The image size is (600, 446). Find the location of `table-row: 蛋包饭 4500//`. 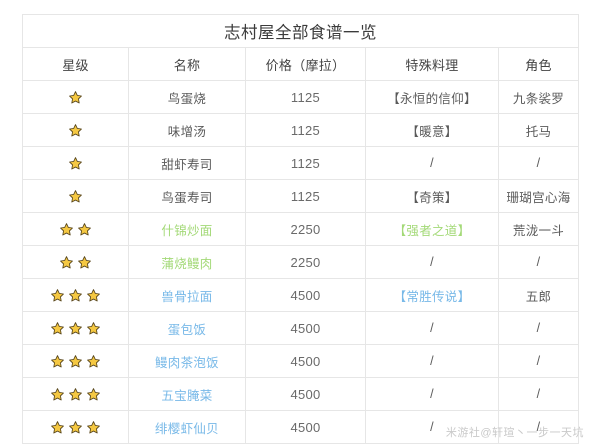

table-row: 蛋包饭 4500// is located at coordinates (301, 328).